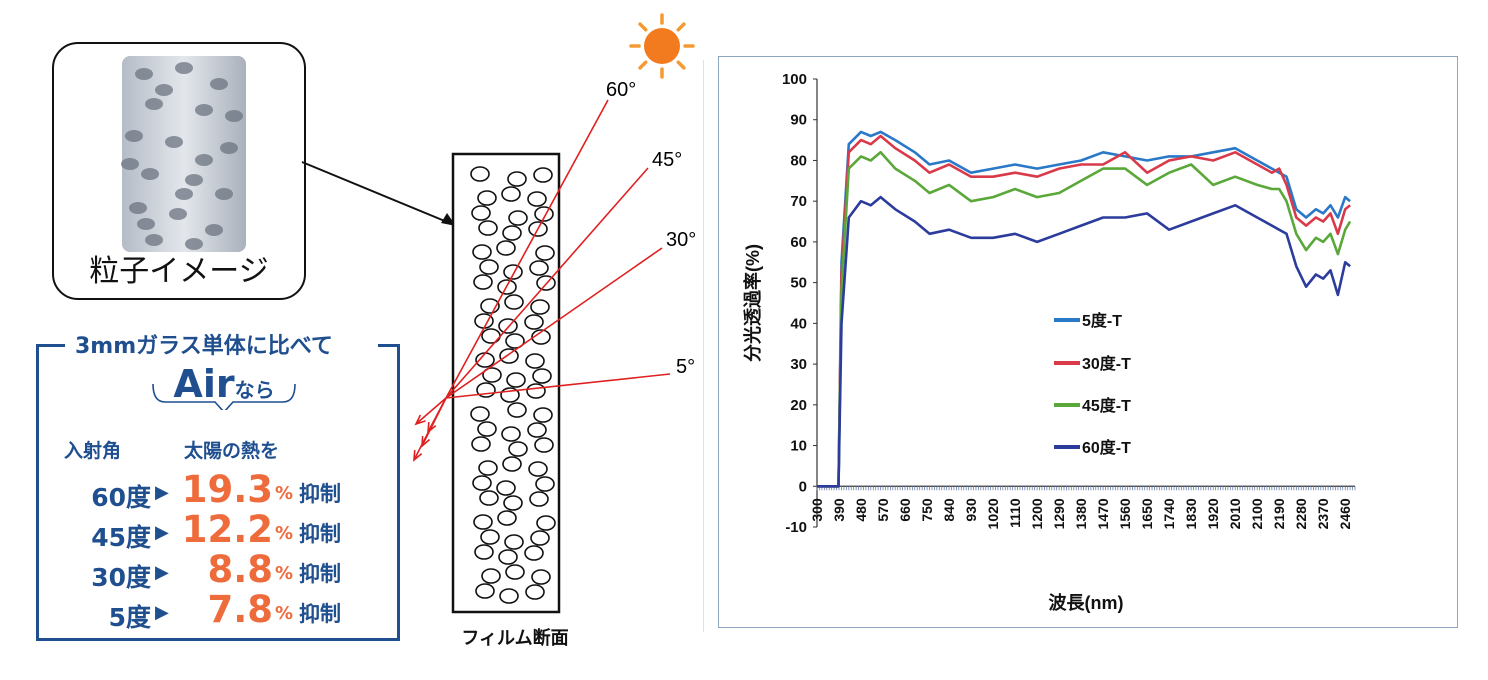 The width and height of the screenshot is (1488, 680). Describe the element at coordinates (798, 242) in the screenshot. I see `y-tick-label: 60` at that location.